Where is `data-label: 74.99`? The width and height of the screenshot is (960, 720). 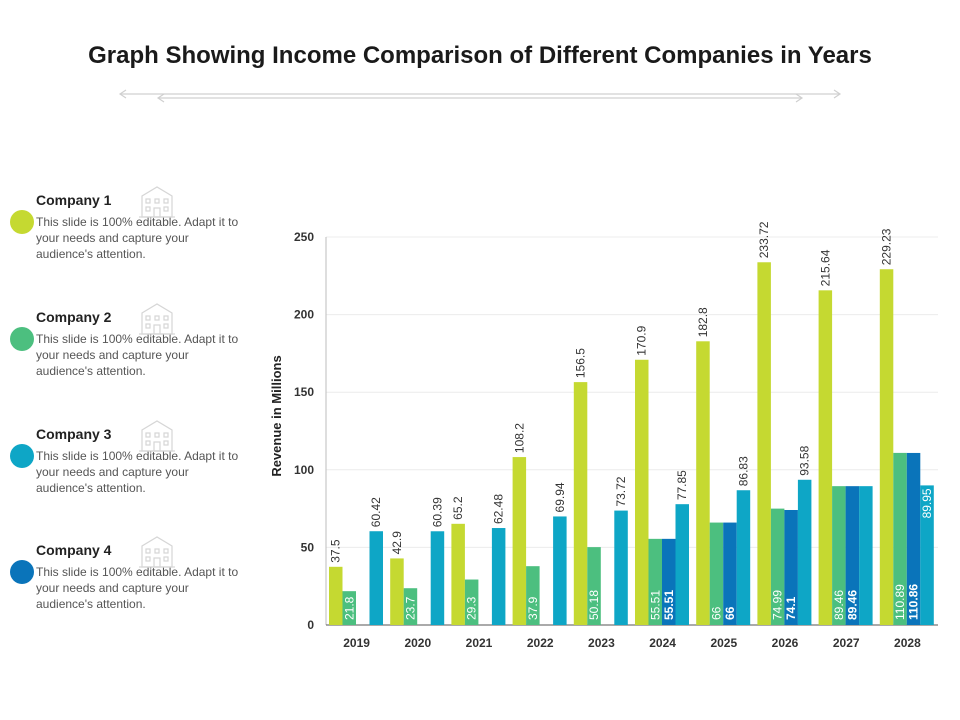 data-label: 74.99 is located at coordinates (778, 605).